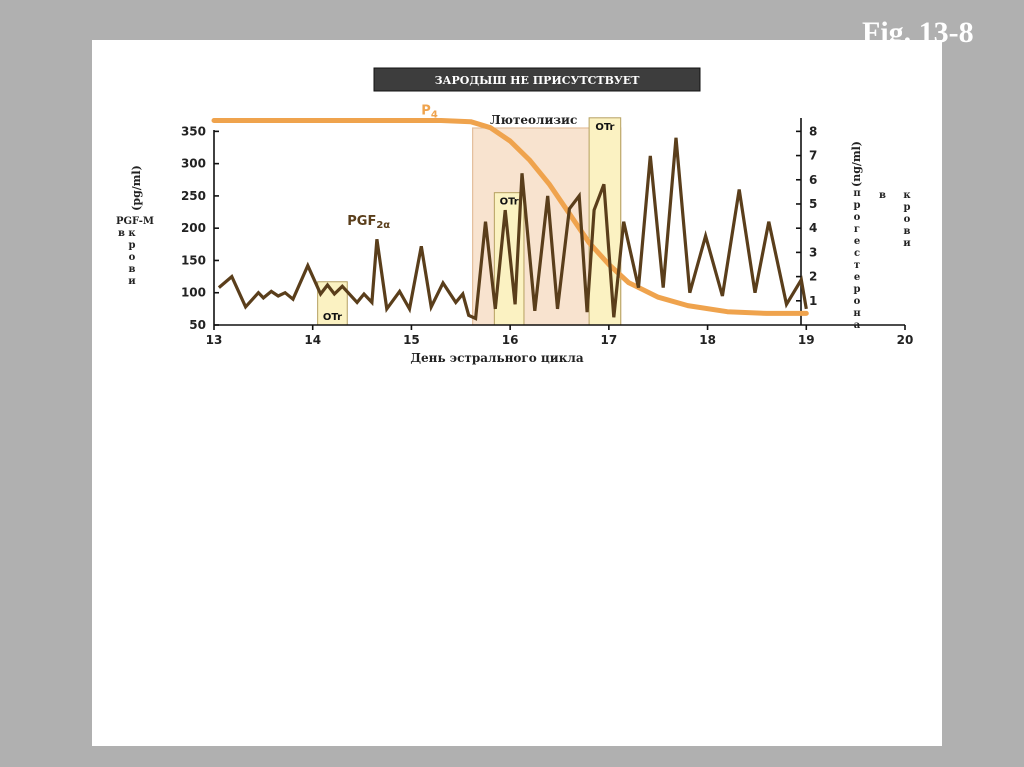 The width and height of the screenshot is (1024, 767). Describe the element at coordinates (813, 204) in the screenshot. I see `y-right-tick-label-5: 5` at that location.